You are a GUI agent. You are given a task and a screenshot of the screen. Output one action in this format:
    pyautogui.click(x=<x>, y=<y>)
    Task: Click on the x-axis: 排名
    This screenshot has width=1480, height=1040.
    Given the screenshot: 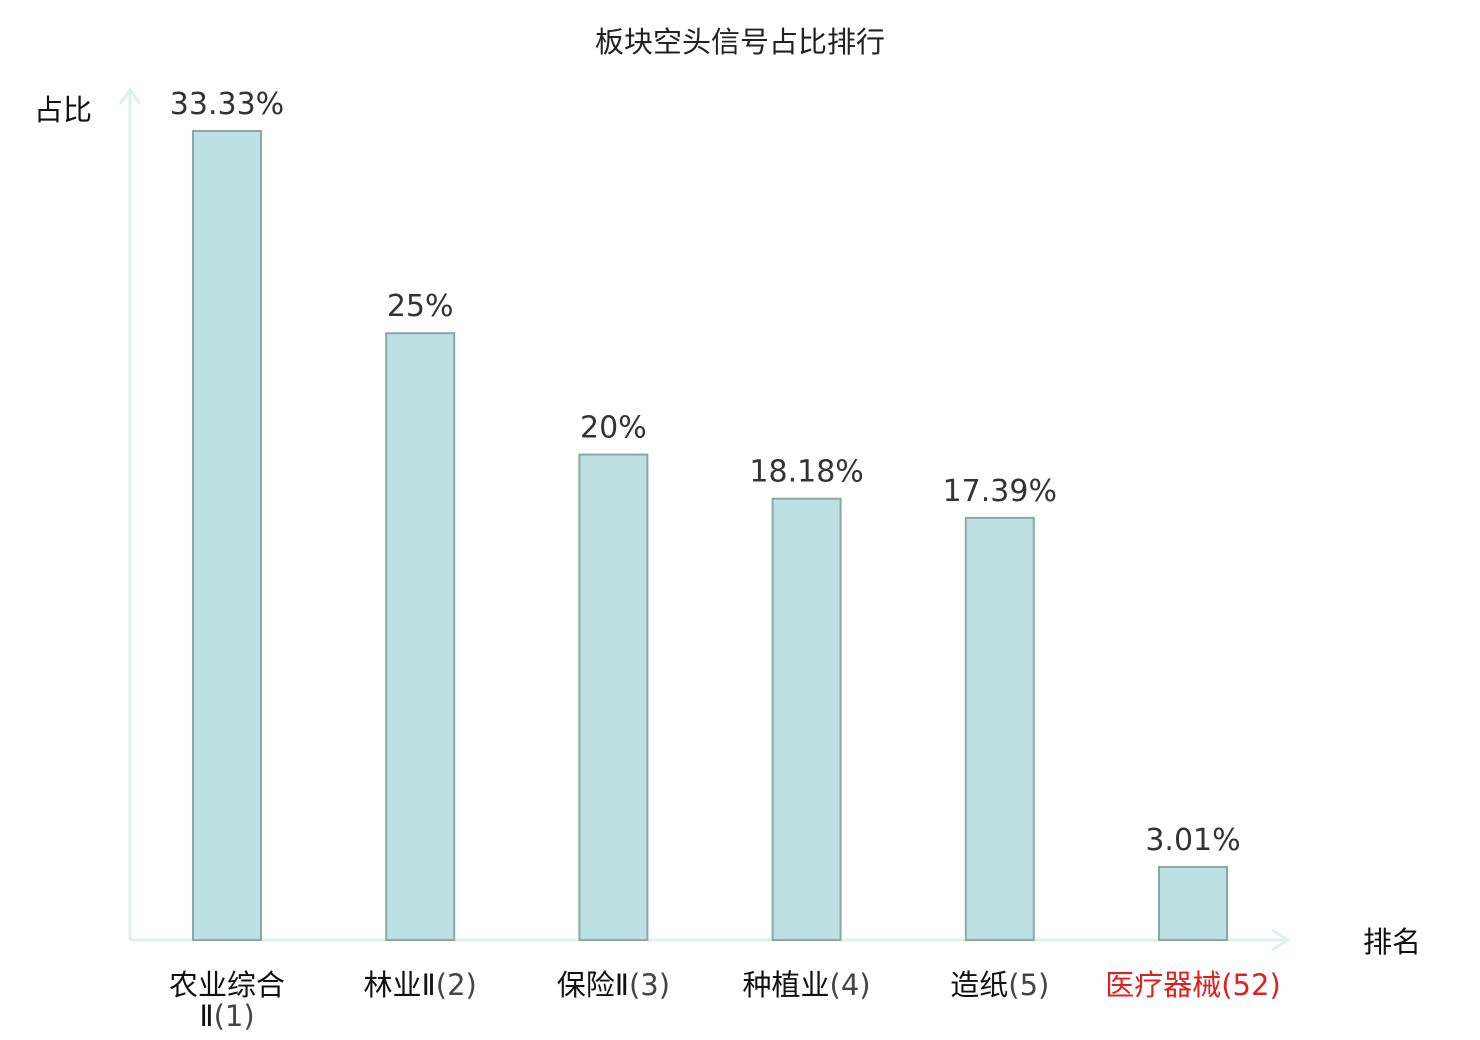 What is the action you would take?
    pyautogui.click(x=775, y=942)
    